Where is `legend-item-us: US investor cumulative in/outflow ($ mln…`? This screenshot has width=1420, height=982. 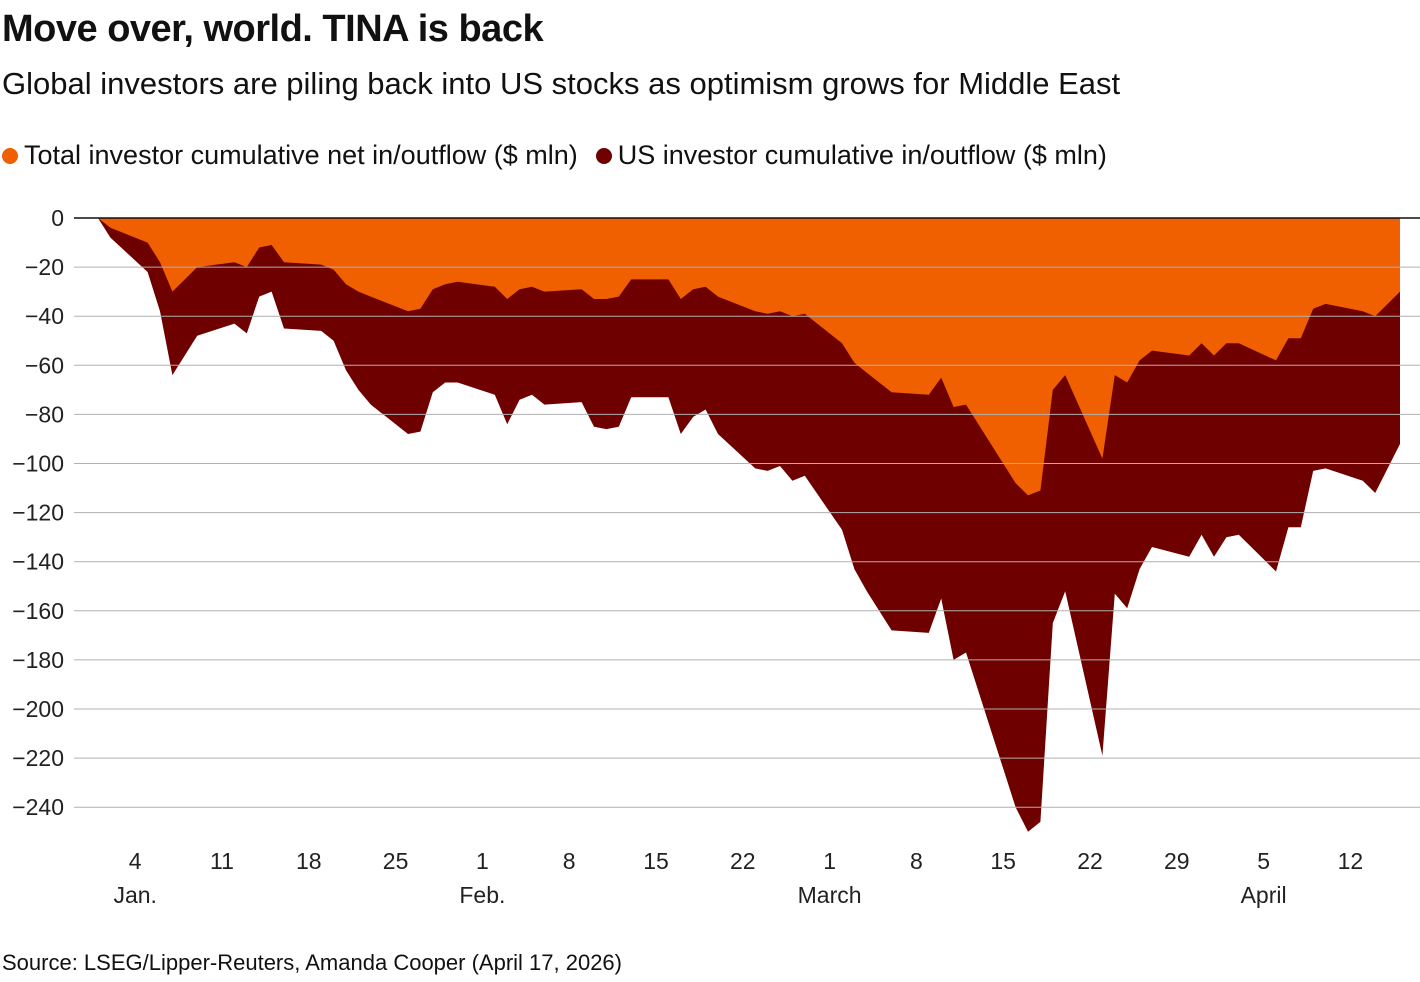 legend-item-us: US investor cumulative in/outflow ($ mln… is located at coordinates (851, 155).